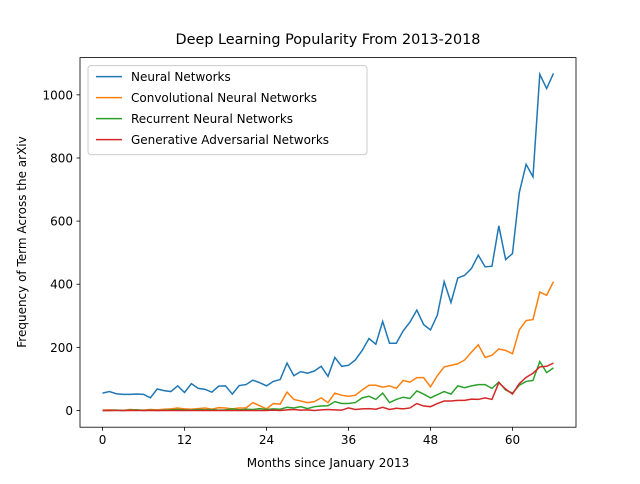 This screenshot has width=640, height=484. I want to click on y-tick-label: 200, so click(61, 348).